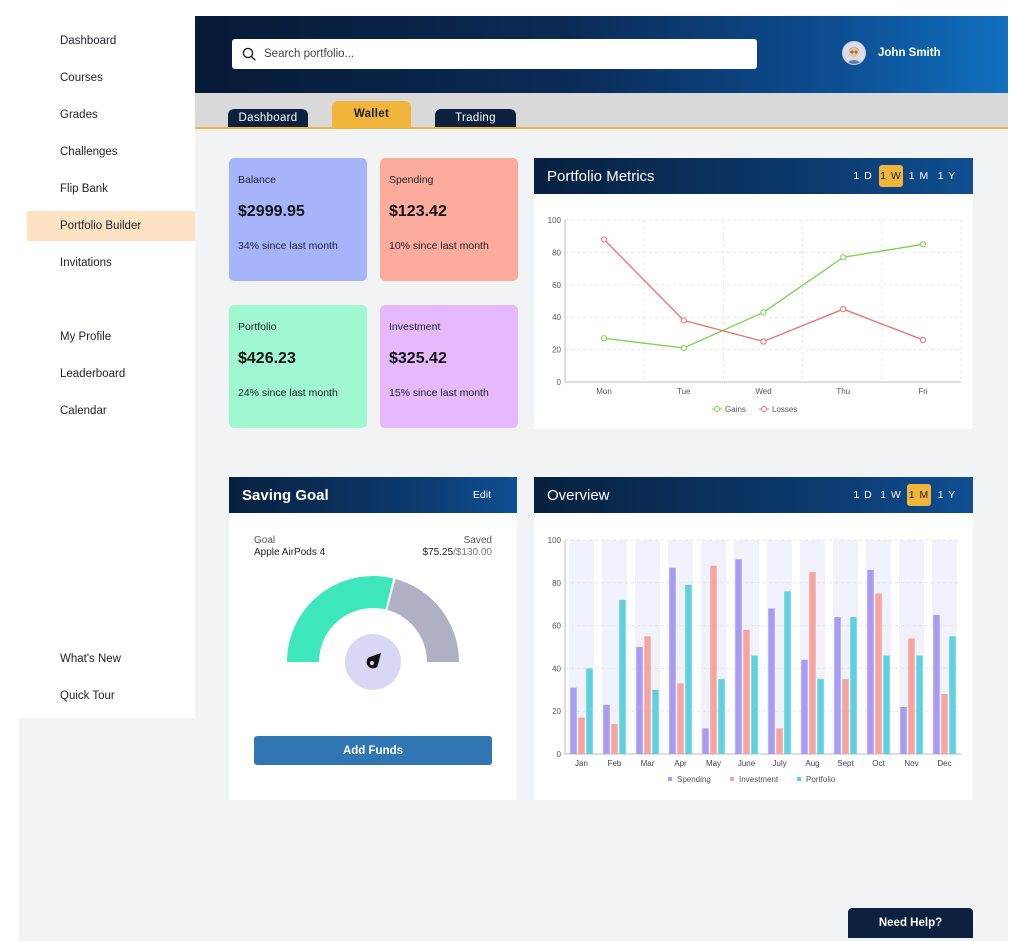 The height and width of the screenshot is (941, 1013). I want to click on legend-label: Spending, so click(694, 779).